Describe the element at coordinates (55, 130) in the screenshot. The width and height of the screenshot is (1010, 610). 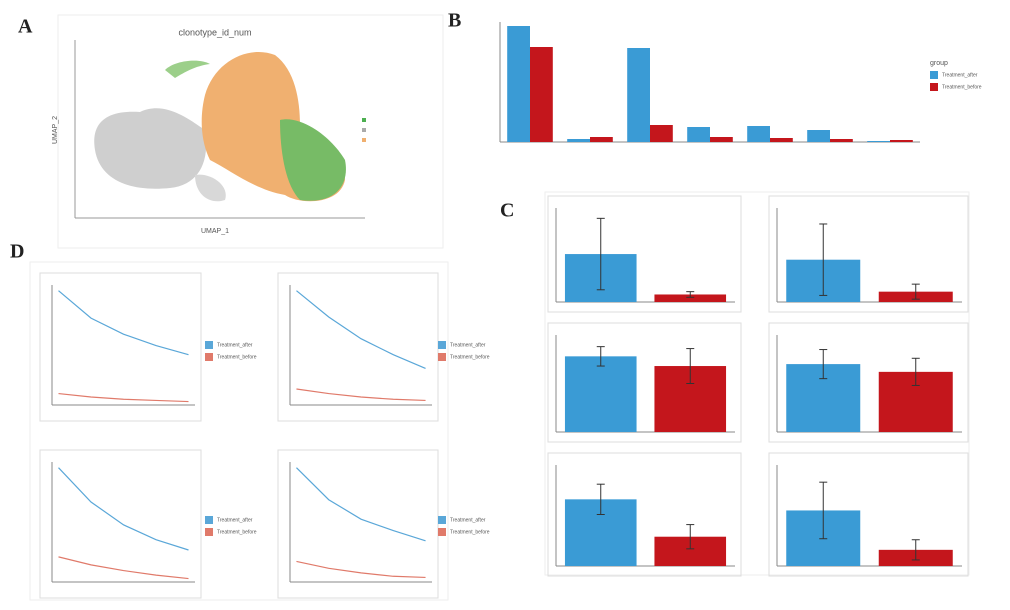
I see `umap-y-label: UMAP_2` at that location.